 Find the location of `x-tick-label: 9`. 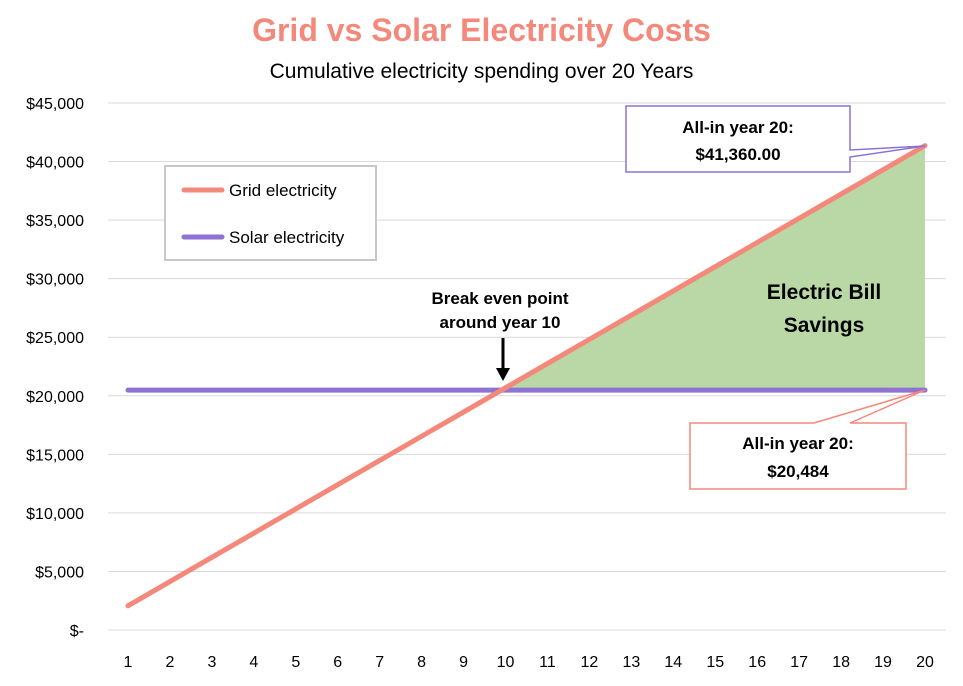

x-tick-label: 9 is located at coordinates (463, 662).